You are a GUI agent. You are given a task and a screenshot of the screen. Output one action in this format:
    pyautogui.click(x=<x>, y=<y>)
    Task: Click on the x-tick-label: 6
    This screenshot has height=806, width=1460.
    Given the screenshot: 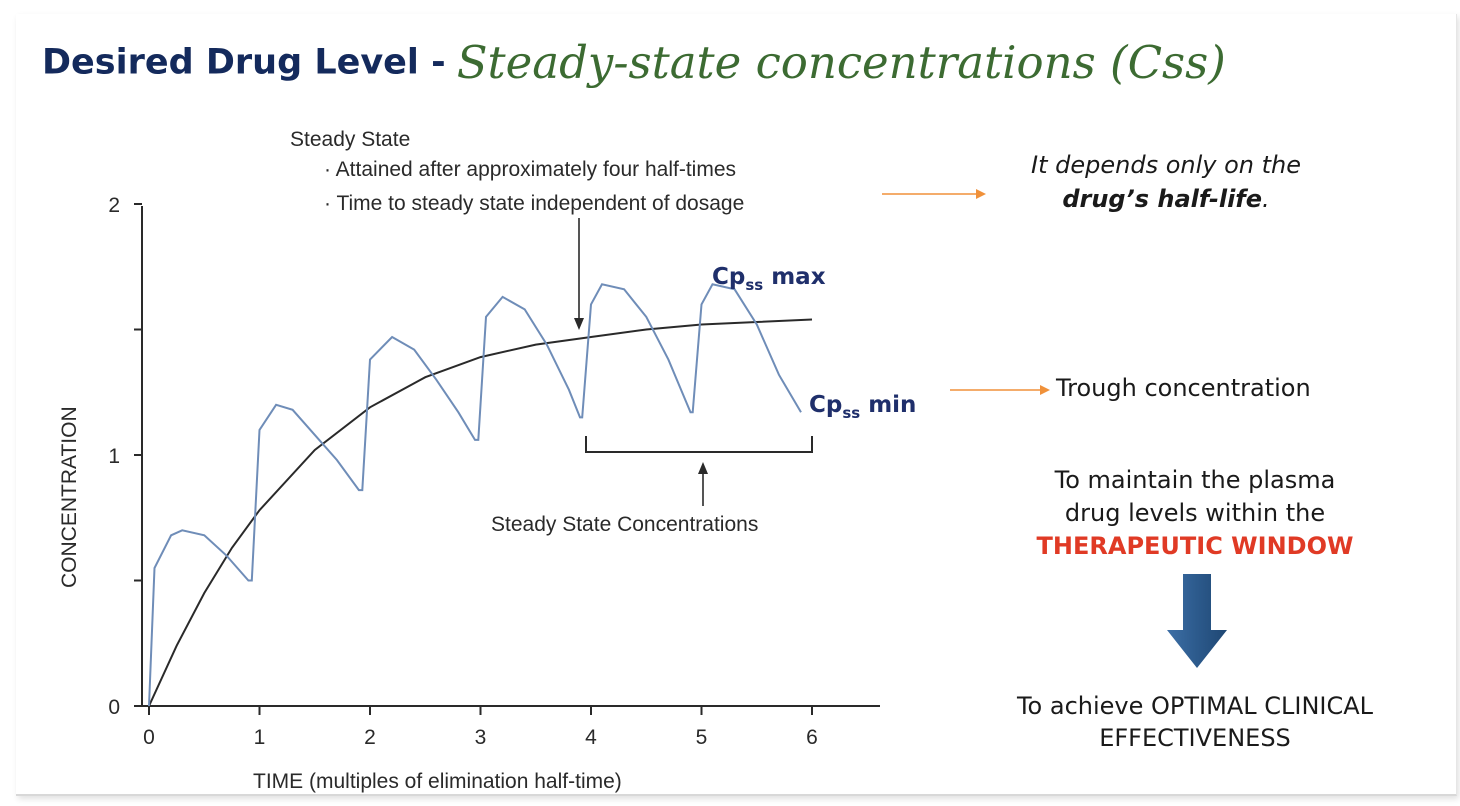 What is the action you would take?
    pyautogui.click(x=812, y=737)
    